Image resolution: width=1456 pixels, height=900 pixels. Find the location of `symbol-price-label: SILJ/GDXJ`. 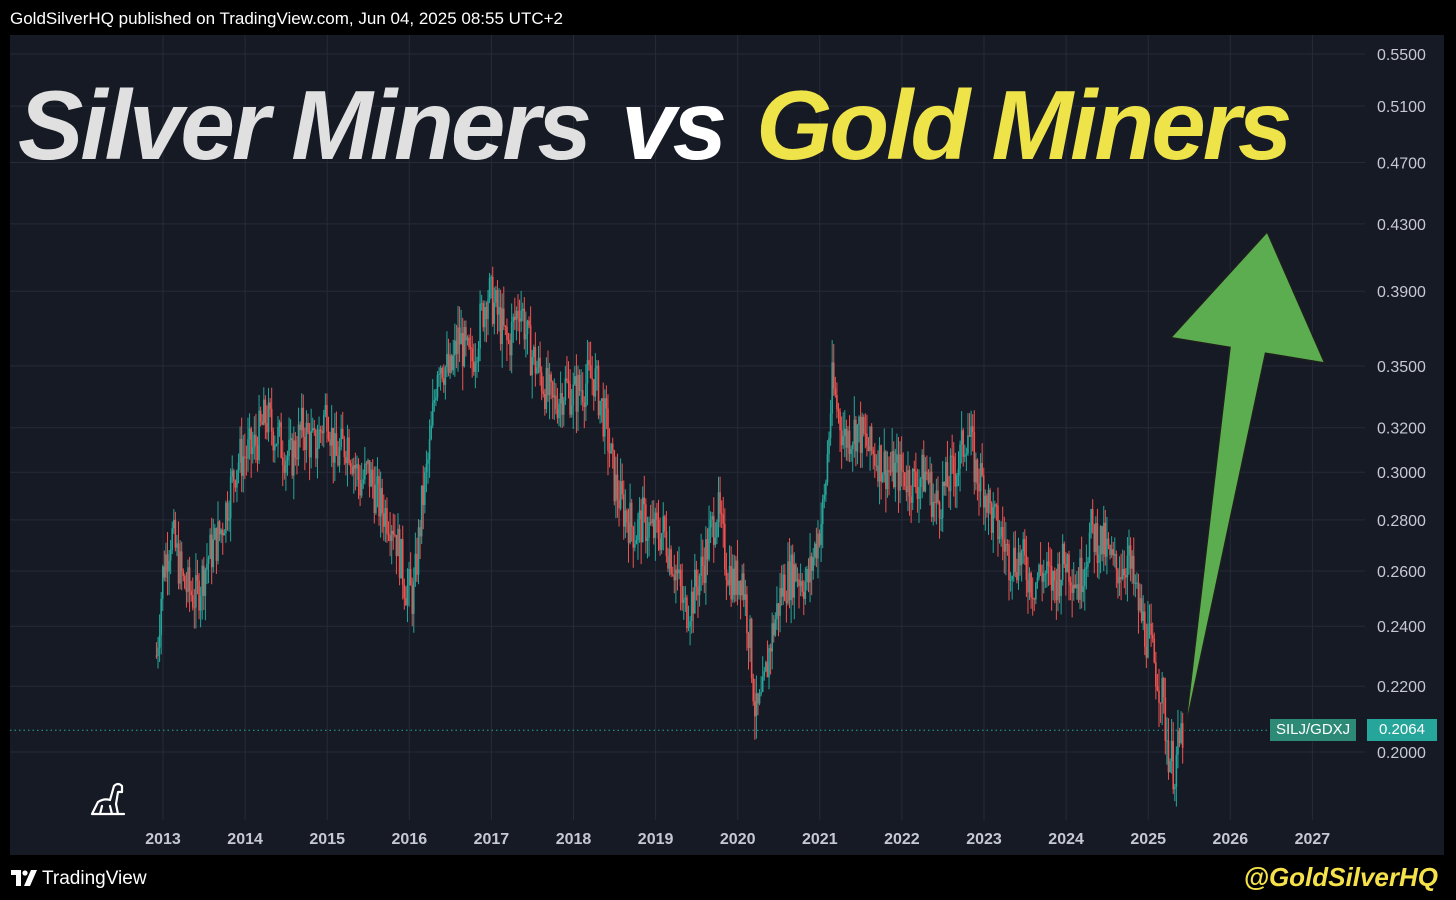

symbol-price-label: SILJ/GDXJ is located at coordinates (1313, 730).